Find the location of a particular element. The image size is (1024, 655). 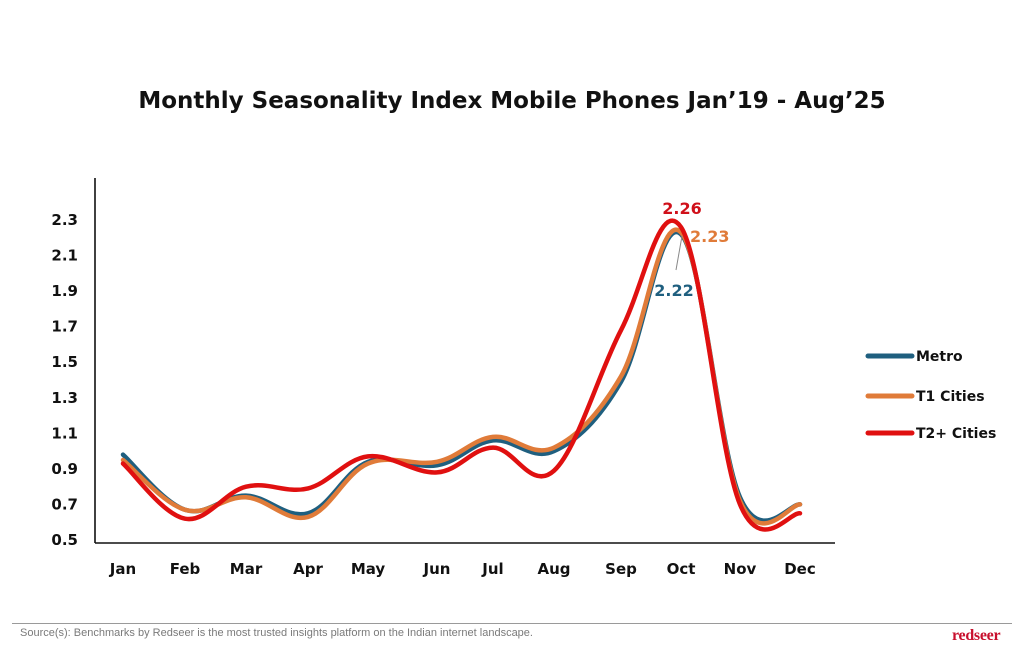

x-tick-label: Mar is located at coordinates (246, 569).